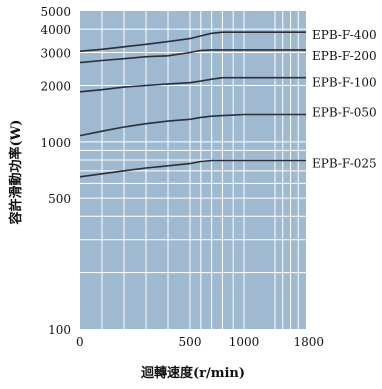 The image size is (382, 389). I want to click on x-tick-label: 500, so click(190, 342).